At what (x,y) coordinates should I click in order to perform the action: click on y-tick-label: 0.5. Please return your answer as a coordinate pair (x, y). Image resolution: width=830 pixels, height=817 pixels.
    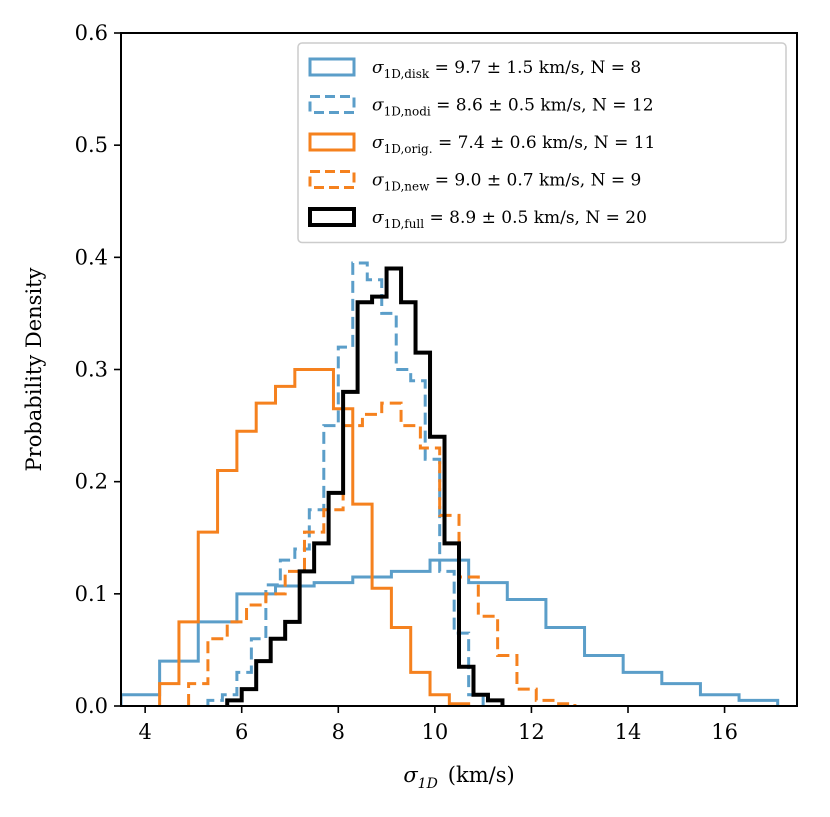
    Looking at the image, I should click on (91, 145).